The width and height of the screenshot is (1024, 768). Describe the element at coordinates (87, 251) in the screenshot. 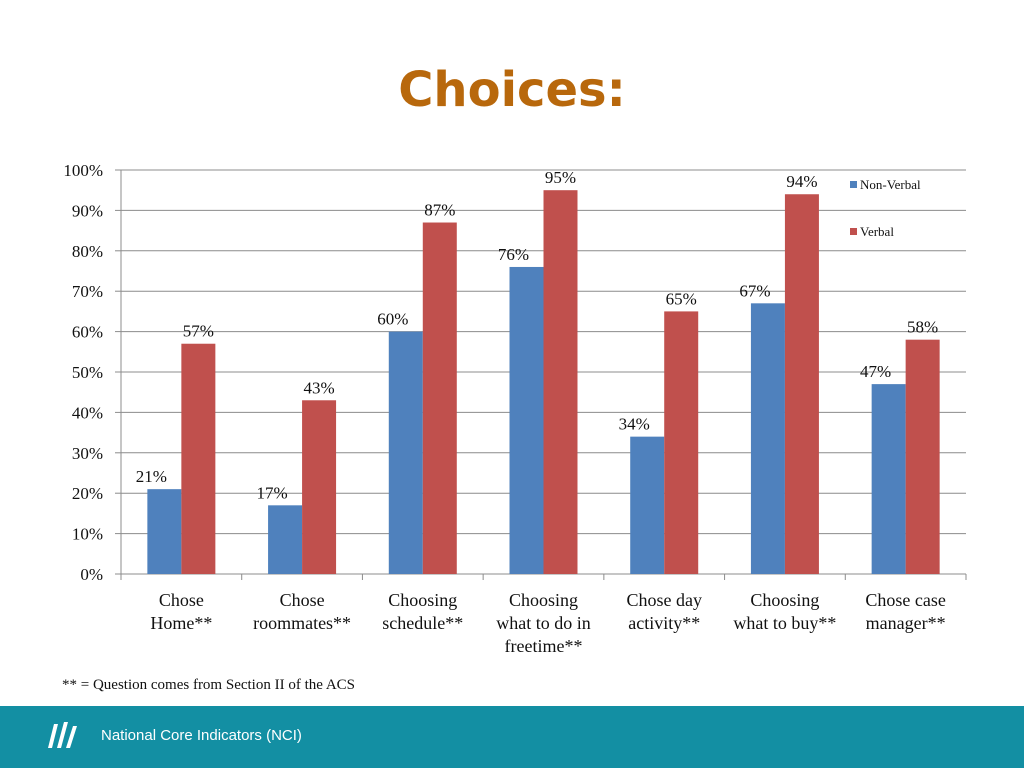

I see `y-tick-label: 80%` at that location.